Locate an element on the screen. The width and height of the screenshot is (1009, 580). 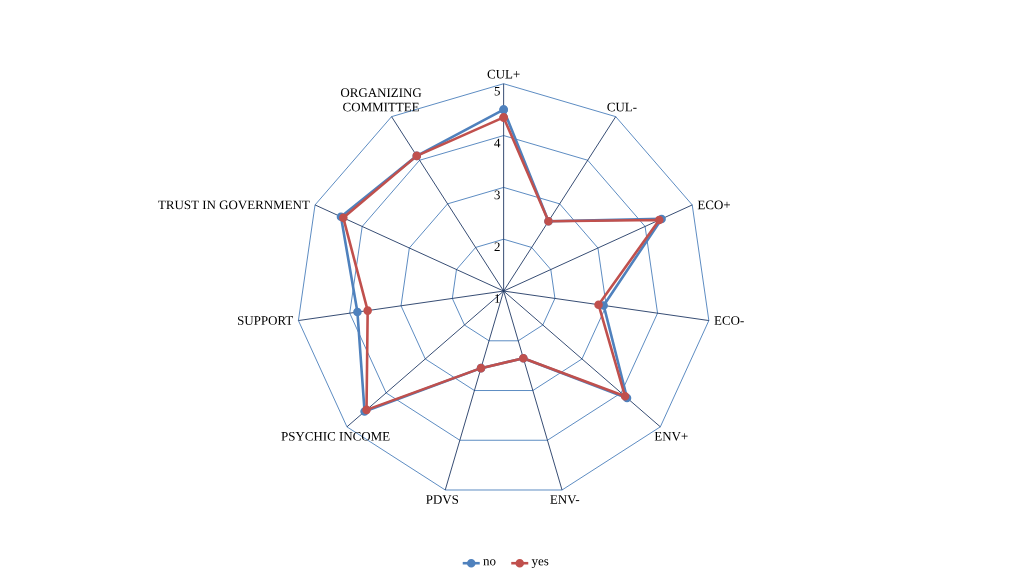
spoke-label: CUL- is located at coordinates (622, 107).